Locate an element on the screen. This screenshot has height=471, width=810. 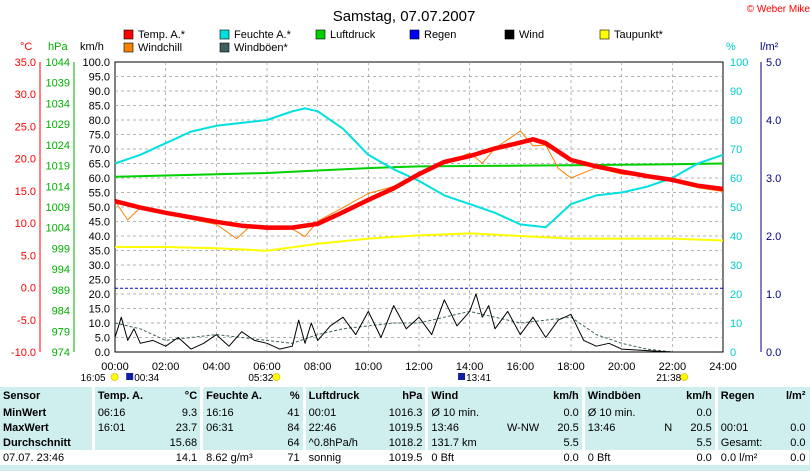
stats-cell-p-val: 1018.2 is located at coordinates (405, 442).